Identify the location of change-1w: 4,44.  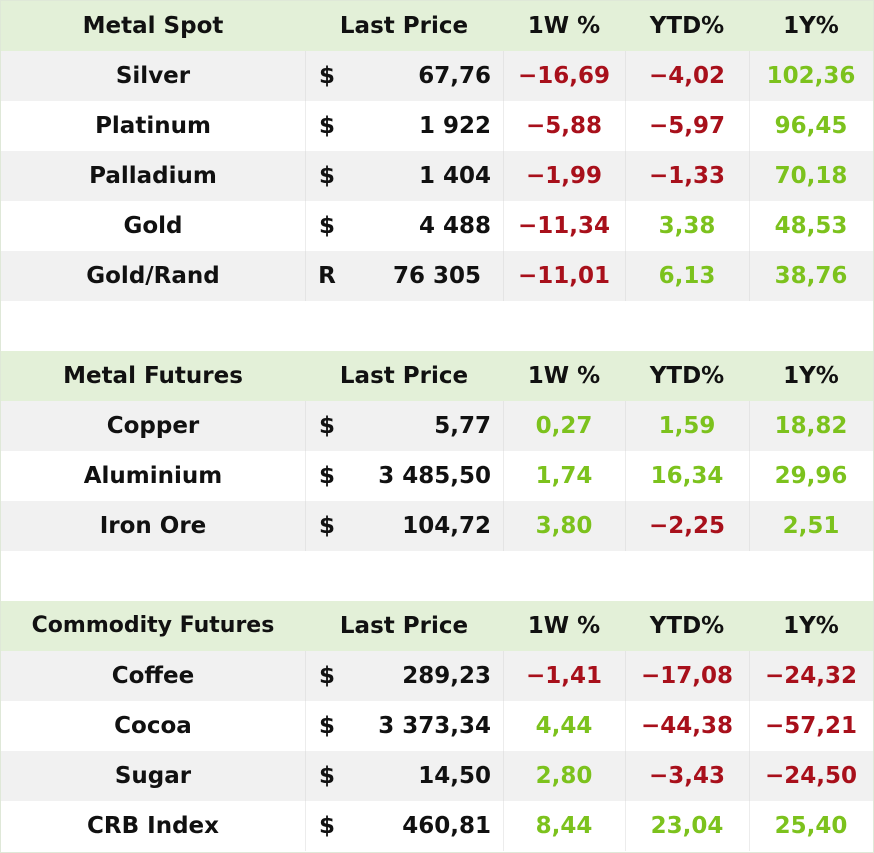
(564, 726).